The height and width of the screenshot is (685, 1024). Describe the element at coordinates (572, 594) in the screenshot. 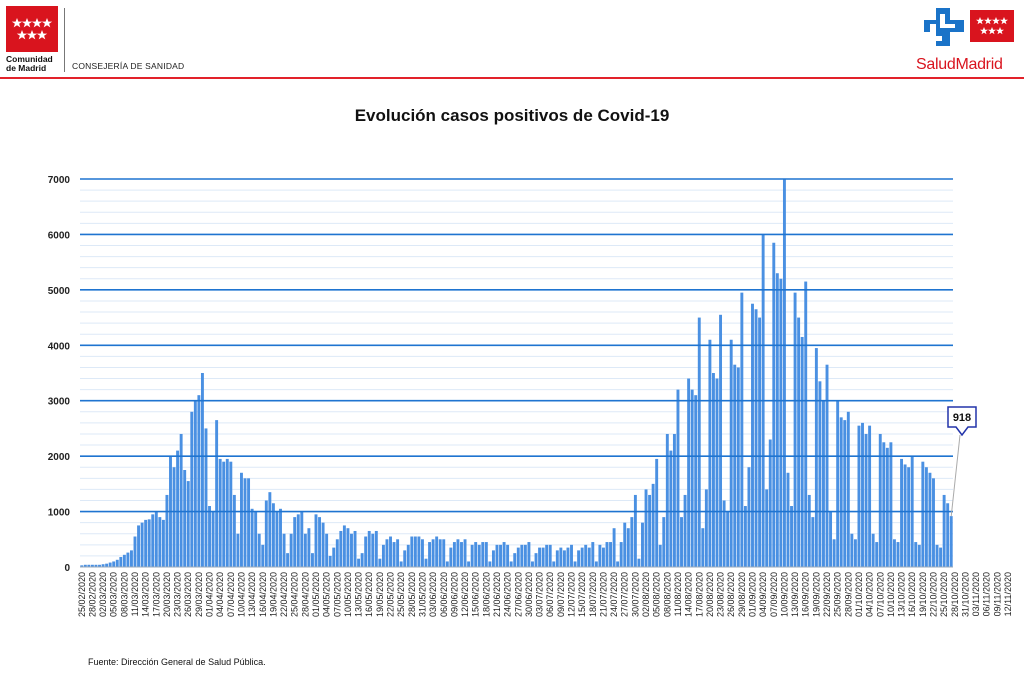

I see `x-tick-label: 12/07/2020` at that location.